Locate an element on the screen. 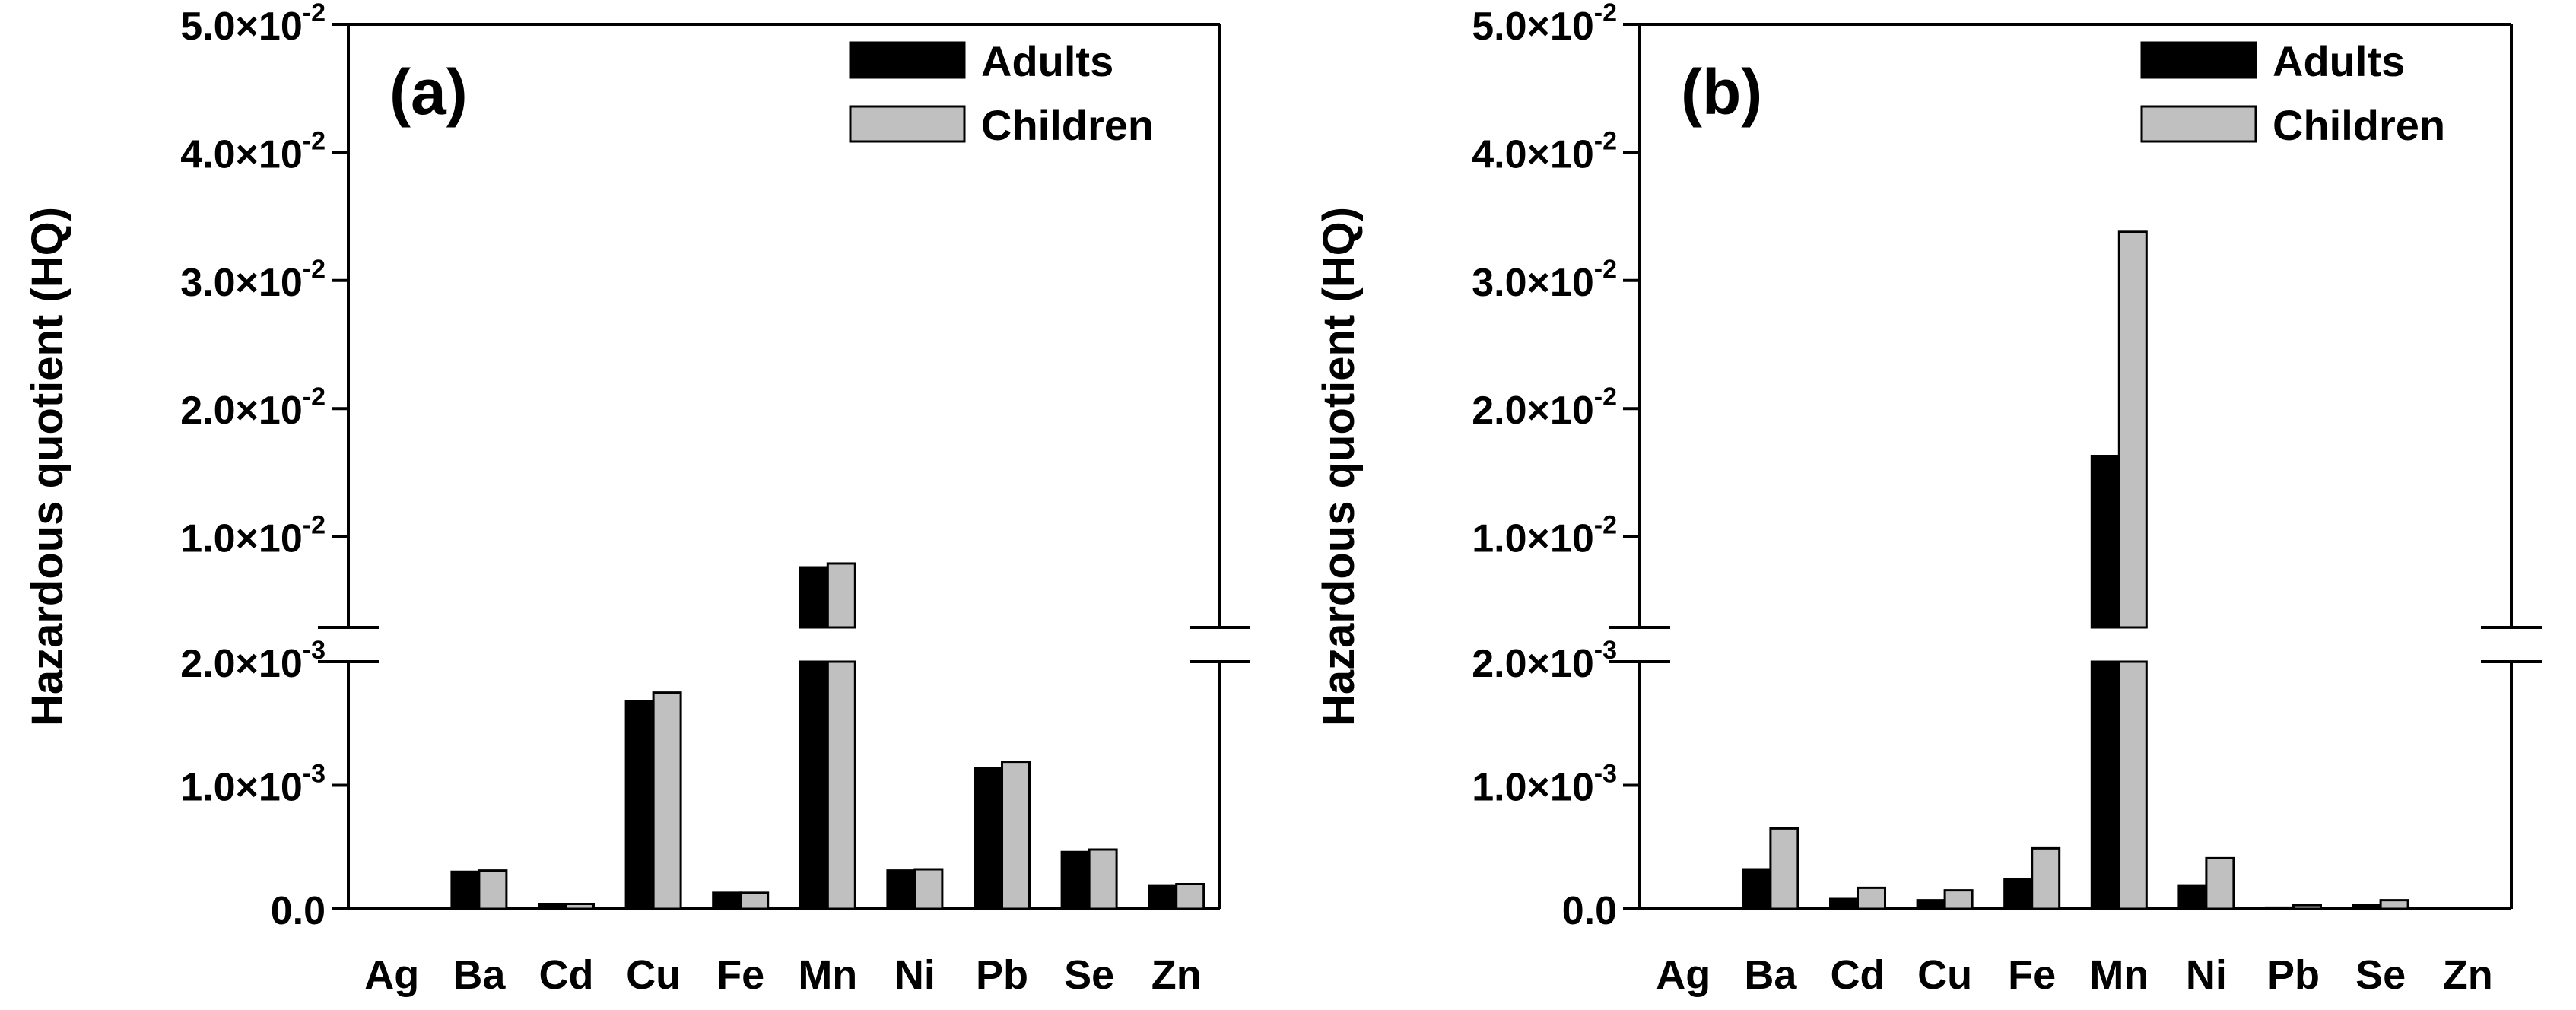  bar-adults-fe is located at coordinates (2018, 894).